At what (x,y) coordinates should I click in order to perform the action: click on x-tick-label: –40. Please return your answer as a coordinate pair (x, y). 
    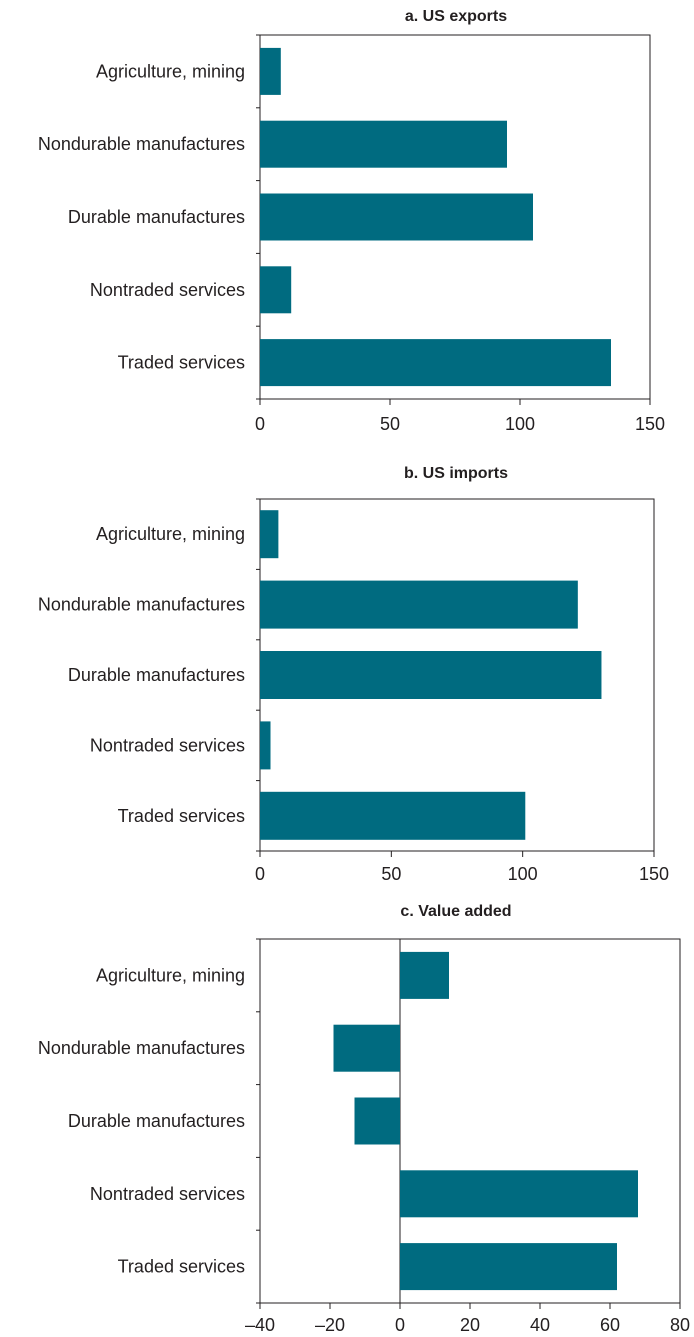
    Looking at the image, I should click on (260, 1325).